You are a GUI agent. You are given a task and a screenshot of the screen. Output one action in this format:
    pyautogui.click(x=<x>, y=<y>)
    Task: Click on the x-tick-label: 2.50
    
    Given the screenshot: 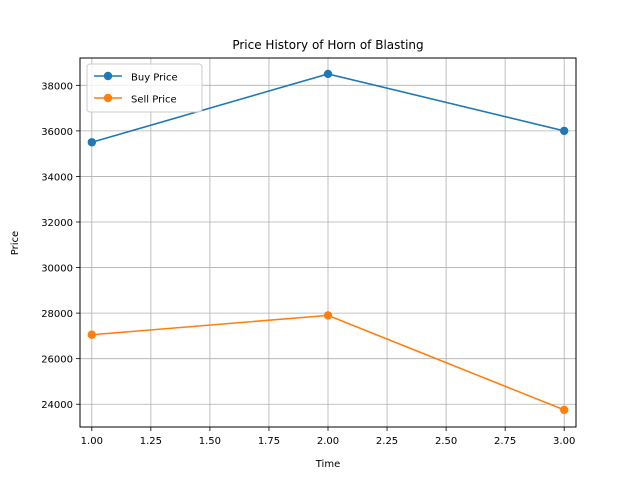 What is the action you would take?
    pyautogui.click(x=446, y=441)
    